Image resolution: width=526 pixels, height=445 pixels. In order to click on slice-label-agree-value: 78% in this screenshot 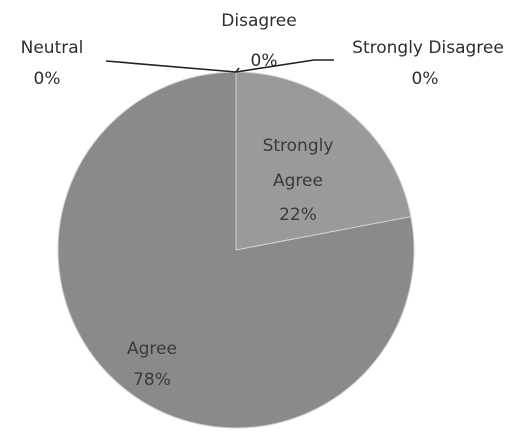, I will do `click(152, 380)`.